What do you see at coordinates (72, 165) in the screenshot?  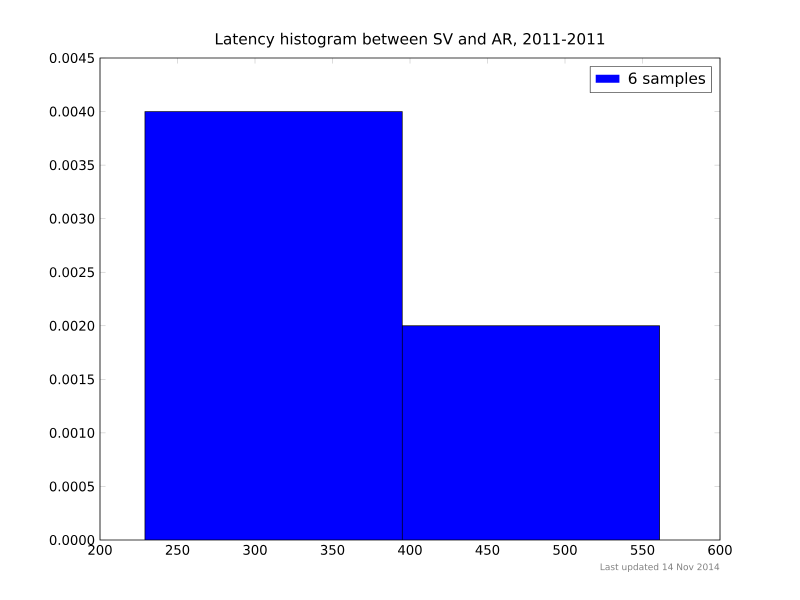 I see `y-tick-label: 0.0035` at bounding box center [72, 165].